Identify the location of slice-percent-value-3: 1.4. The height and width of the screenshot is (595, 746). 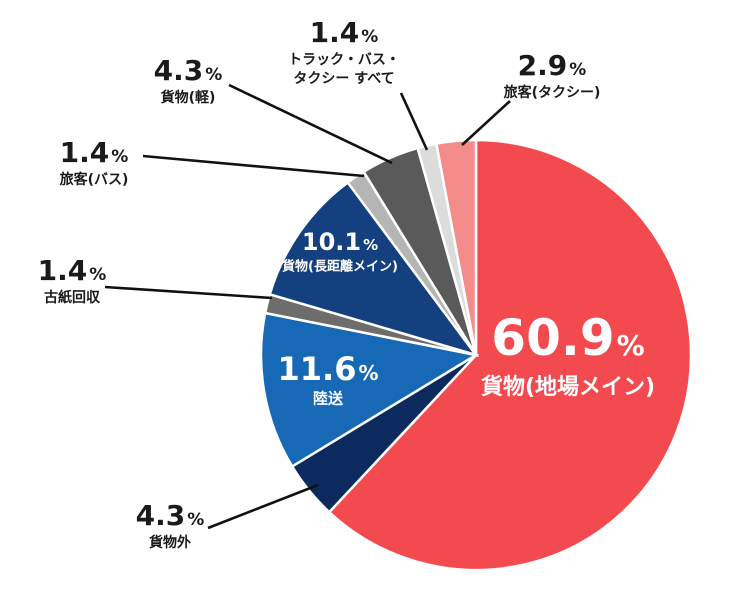
(63, 270).